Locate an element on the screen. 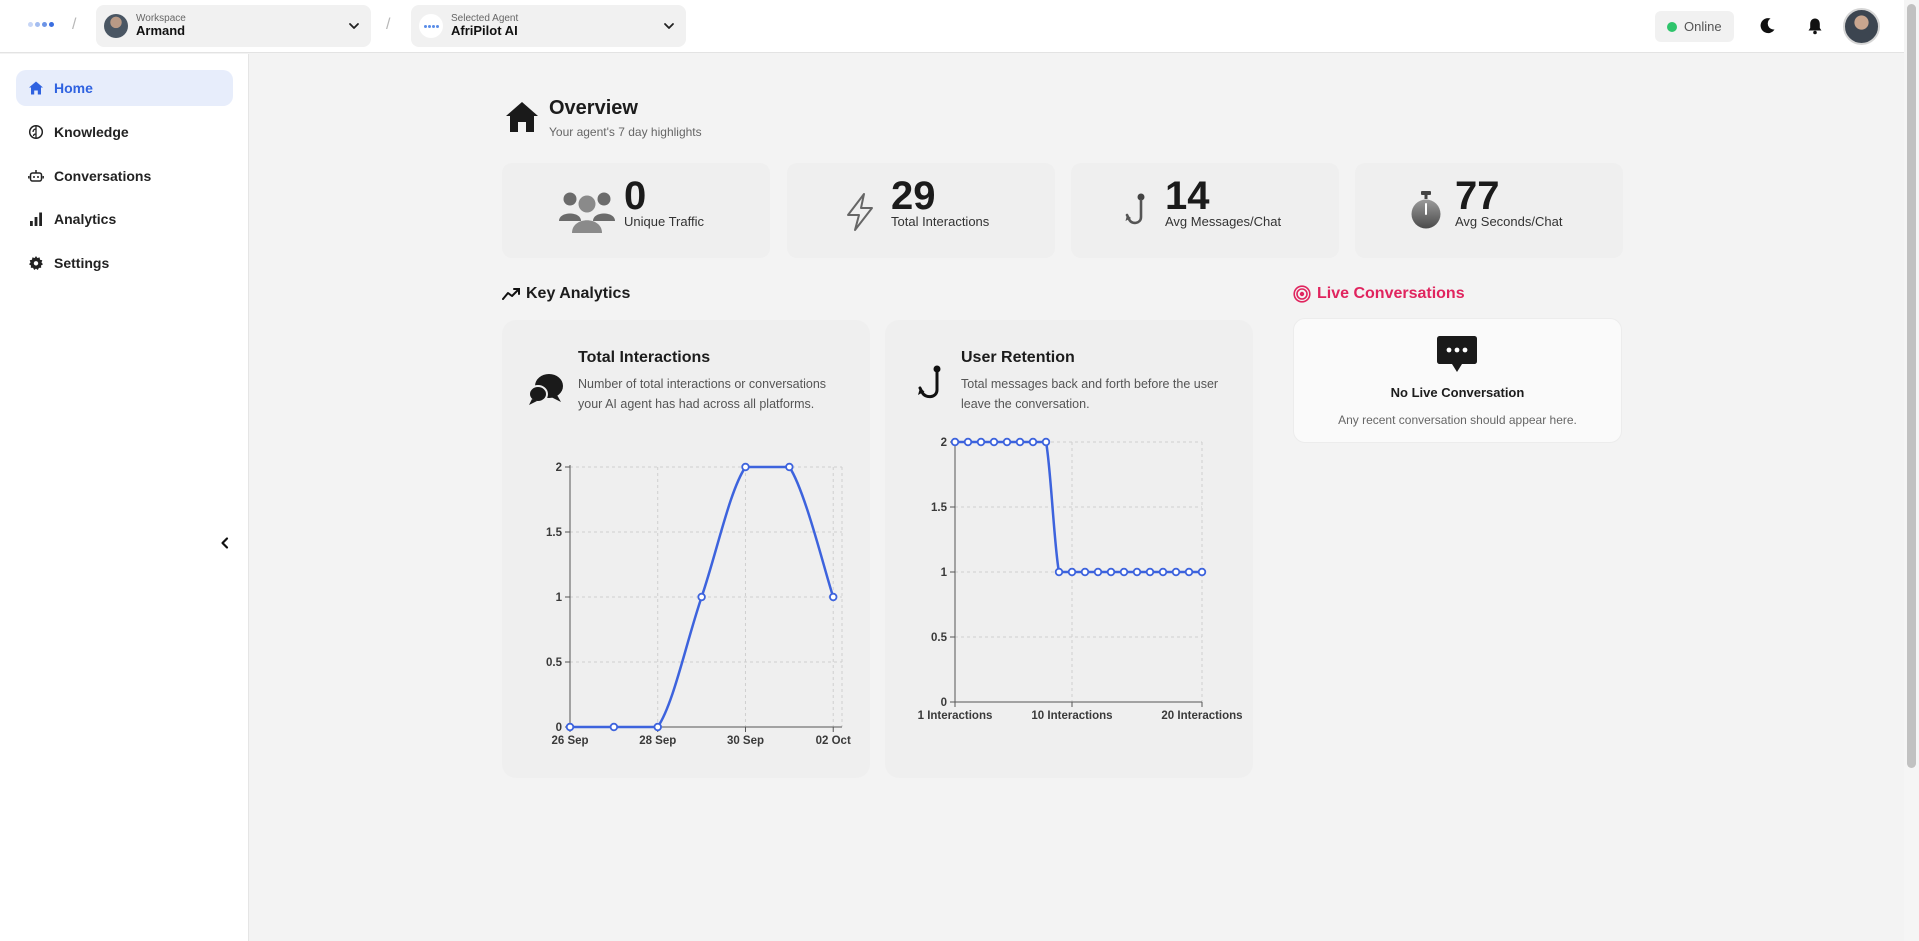  collapse-sidebar-icon is located at coordinates (225, 543).